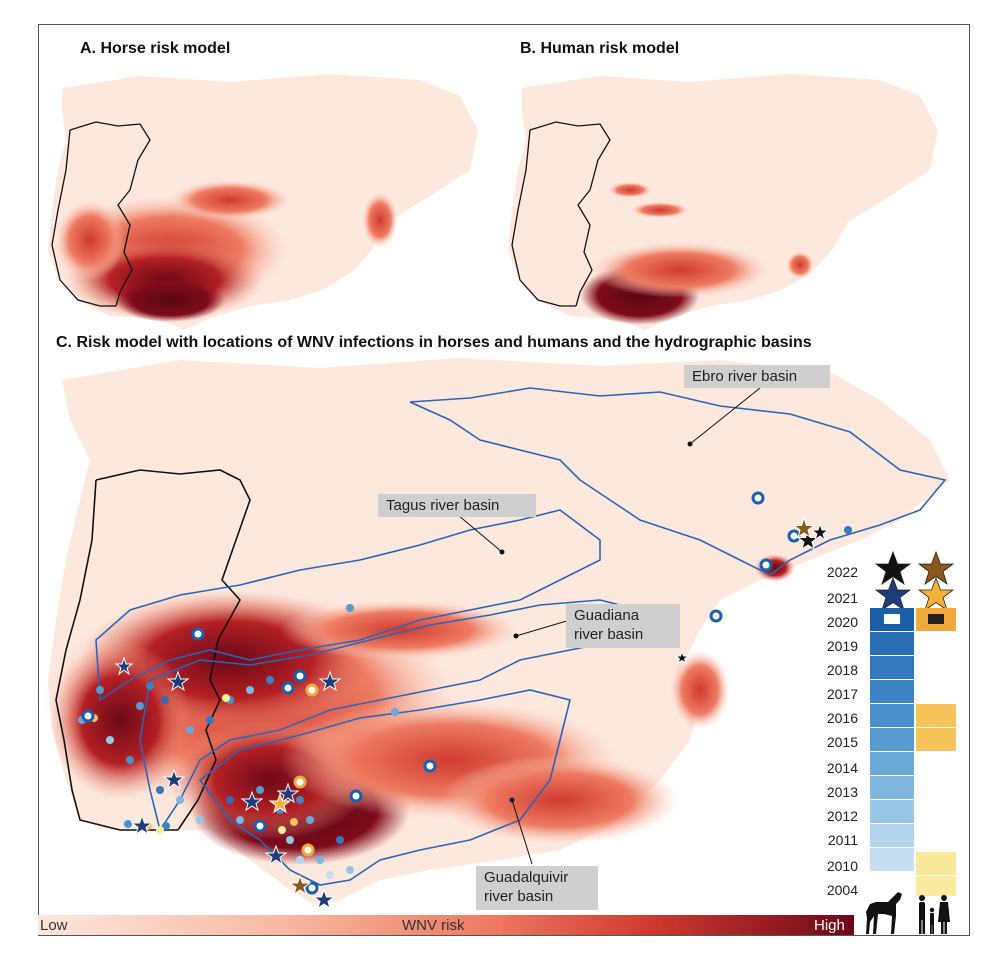  Describe the element at coordinates (829, 925) in the screenshot. I see `risk-scale-high: High` at that location.